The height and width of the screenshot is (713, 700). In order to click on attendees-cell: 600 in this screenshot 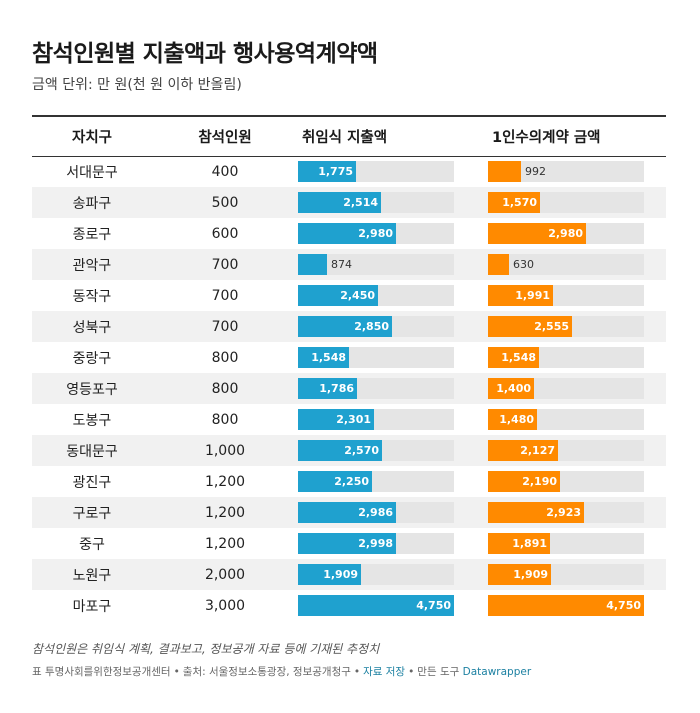, I will do `click(225, 233)`.